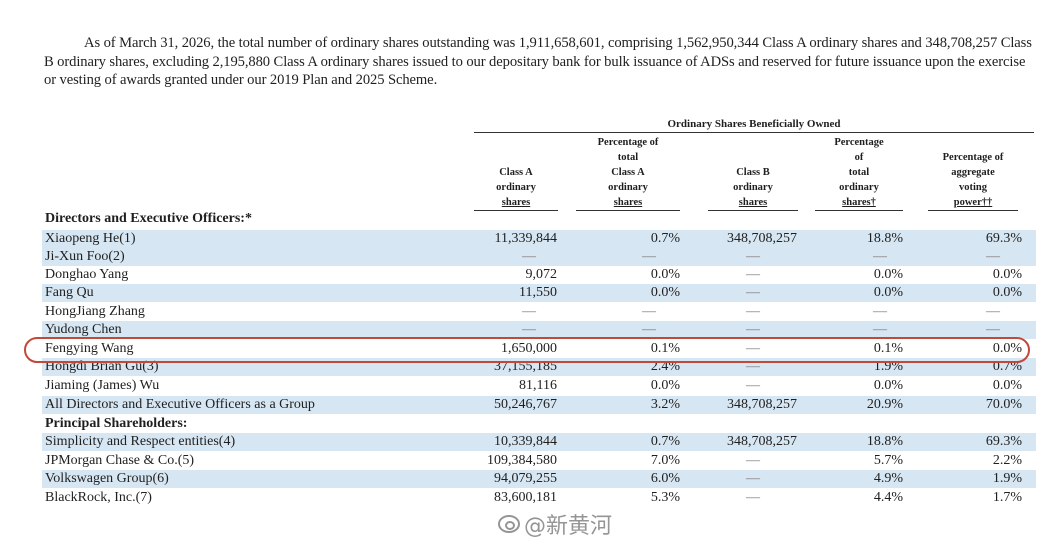 The image size is (1062, 548). I want to click on row-cell: 1.7%, so click(1007, 497).